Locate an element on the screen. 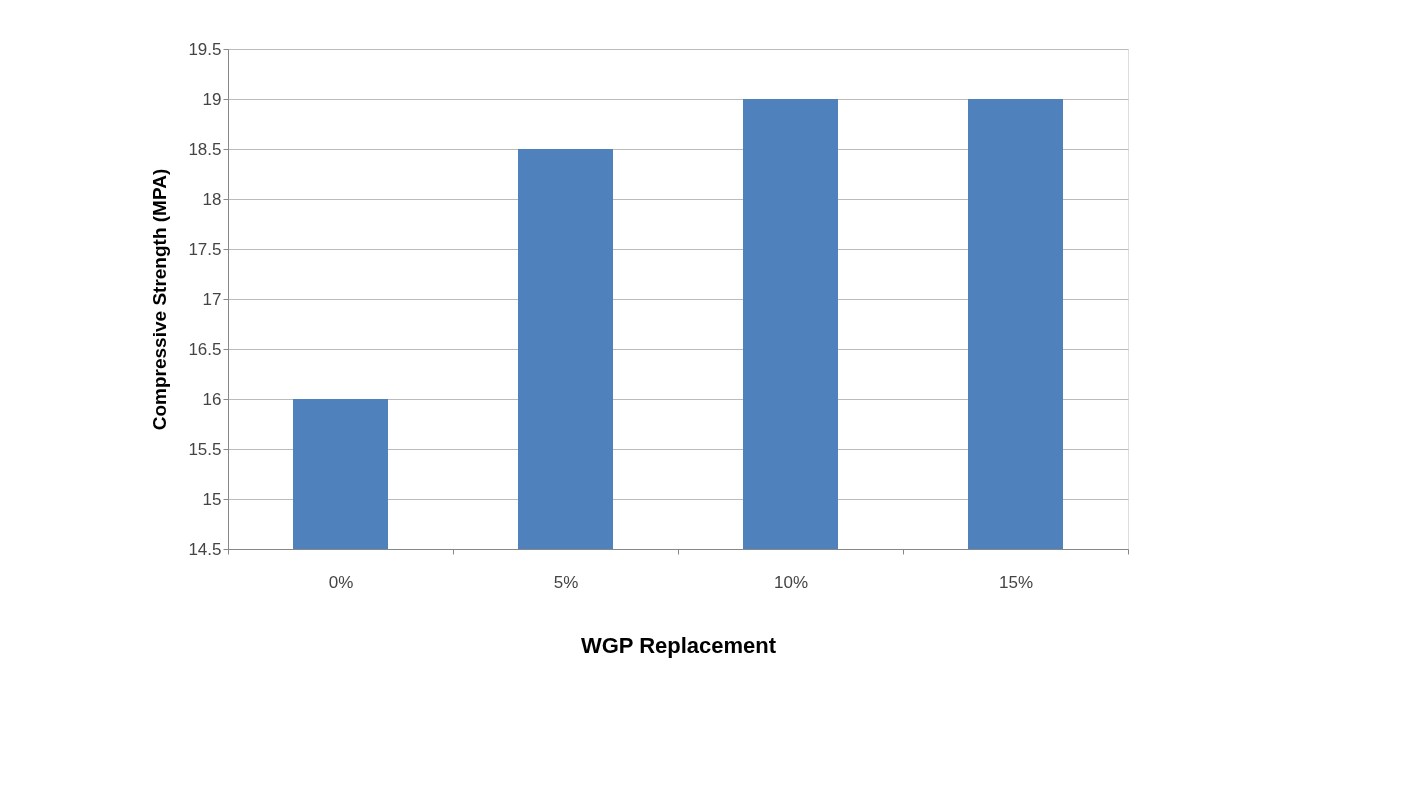 Image resolution: width=1408 pixels, height=801 pixels. y-tick-label: 19.5 is located at coordinates (205, 49).